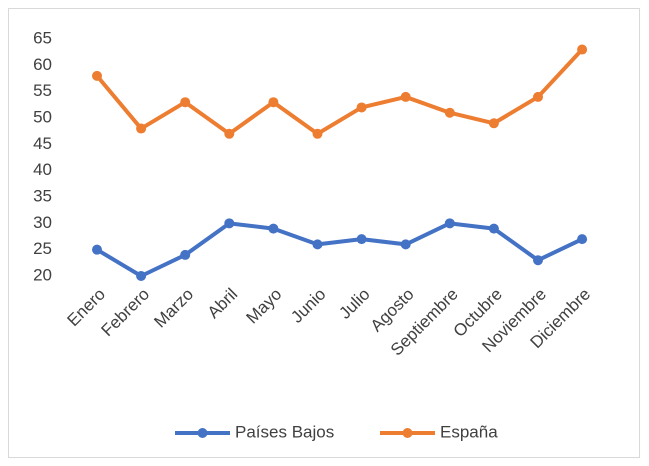 This screenshot has width=649, height=466. Describe the element at coordinates (42, 37) in the screenshot. I see `y-tick-label: 65` at that location.